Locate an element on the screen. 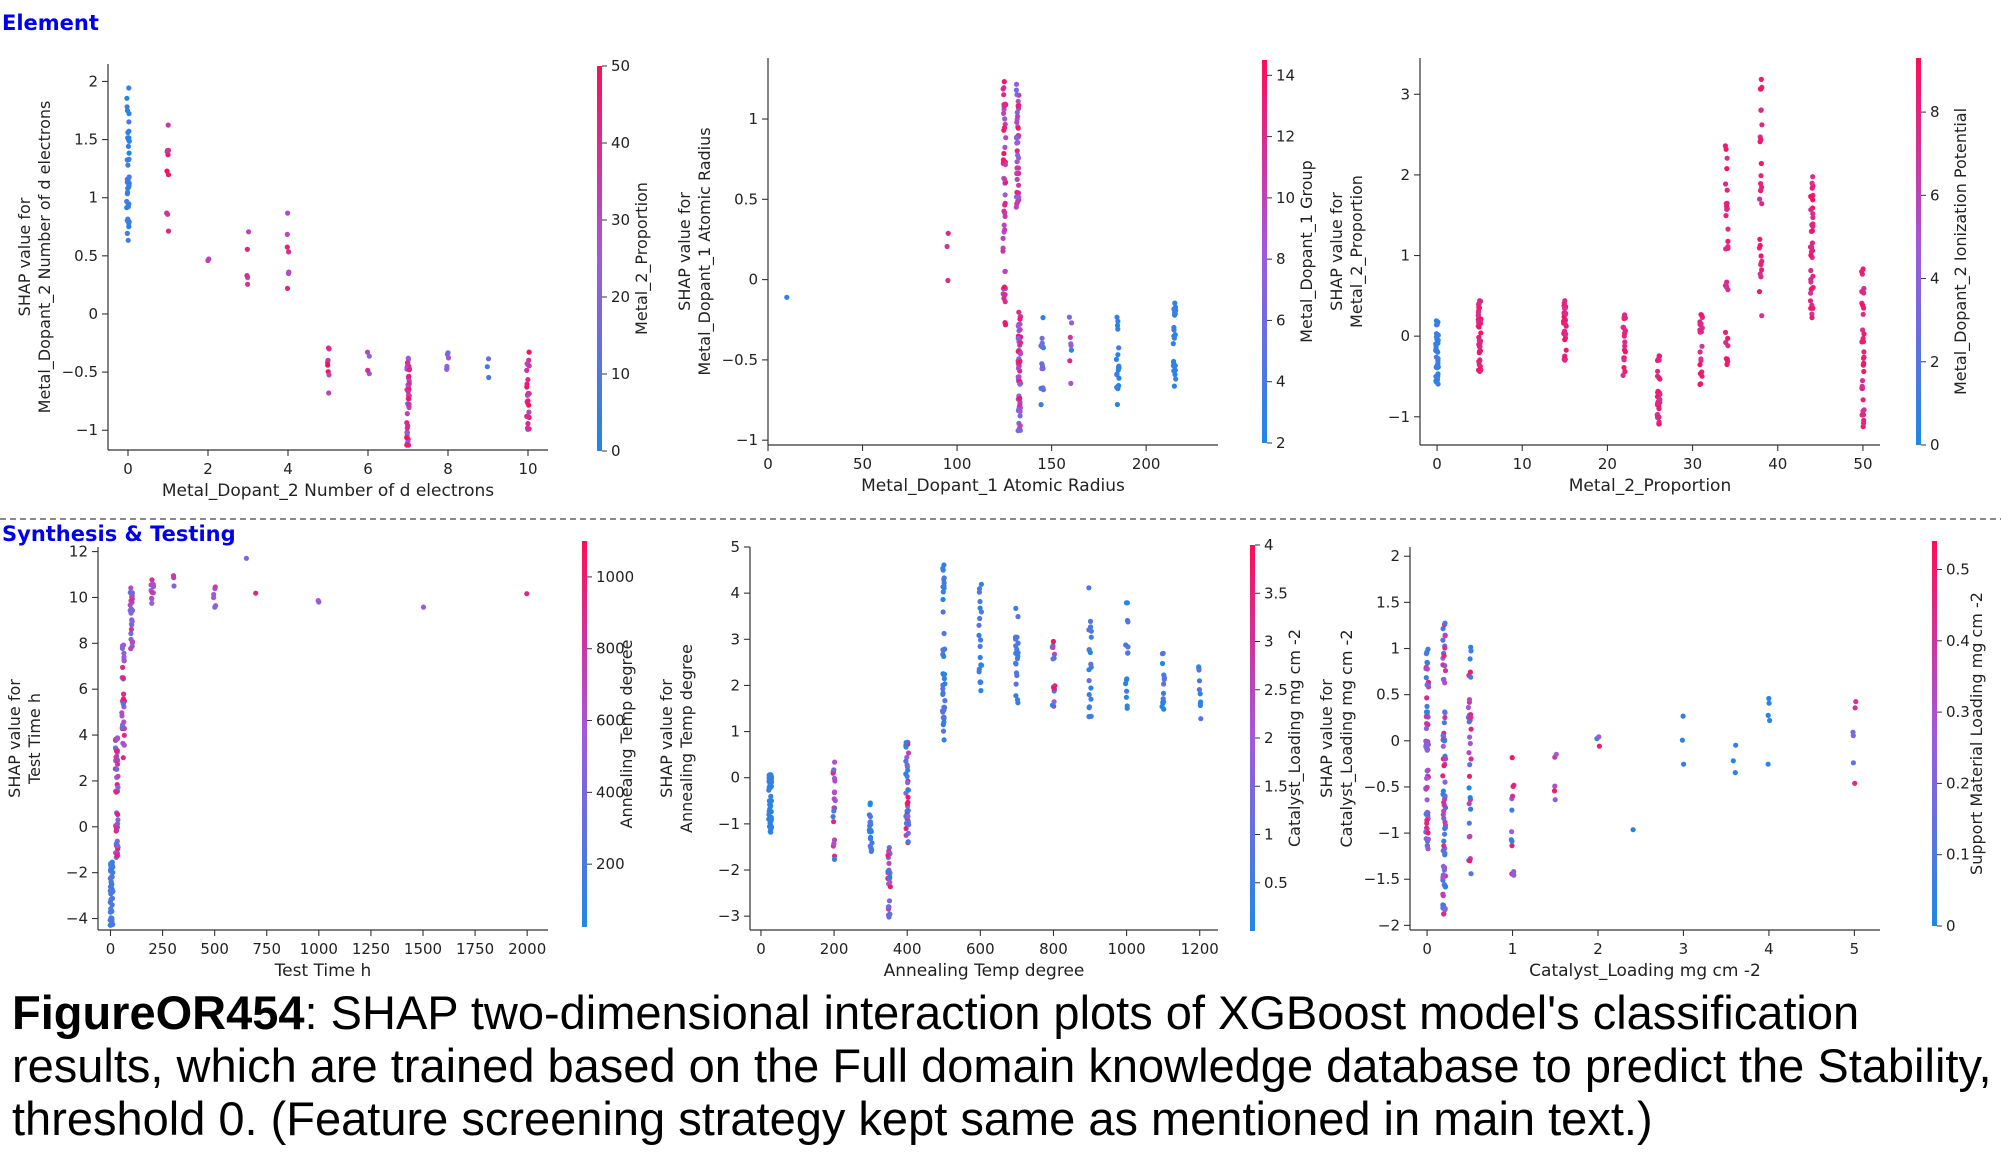 The height and width of the screenshot is (1156, 2001). colorbar-label: Annealing Temp degree is located at coordinates (626, 734).